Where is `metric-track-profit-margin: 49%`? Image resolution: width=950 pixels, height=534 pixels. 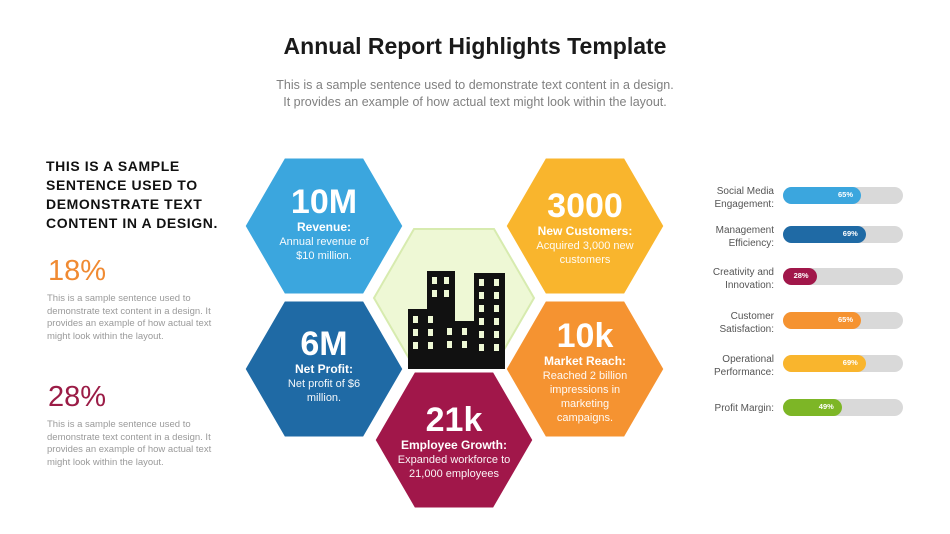 metric-track-profit-margin: 49% is located at coordinates (843, 407).